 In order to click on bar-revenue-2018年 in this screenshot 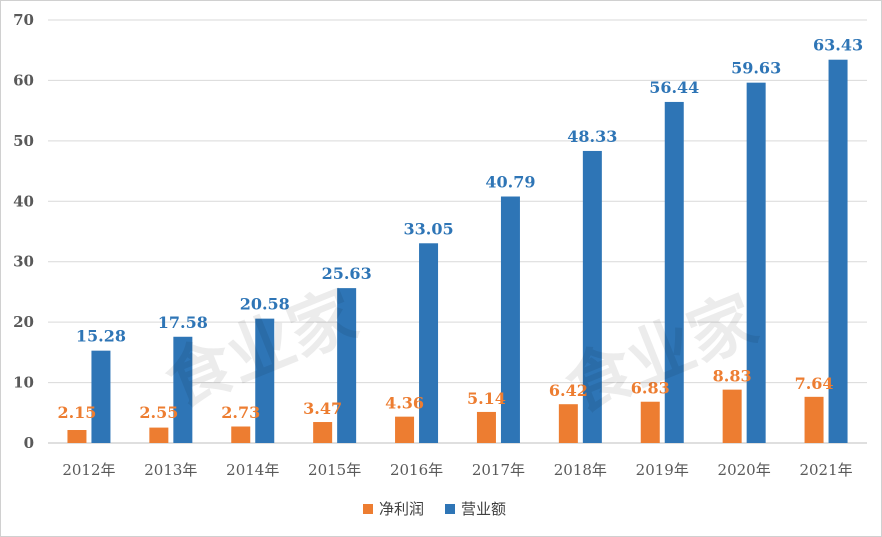, I will do `click(592, 296)`.